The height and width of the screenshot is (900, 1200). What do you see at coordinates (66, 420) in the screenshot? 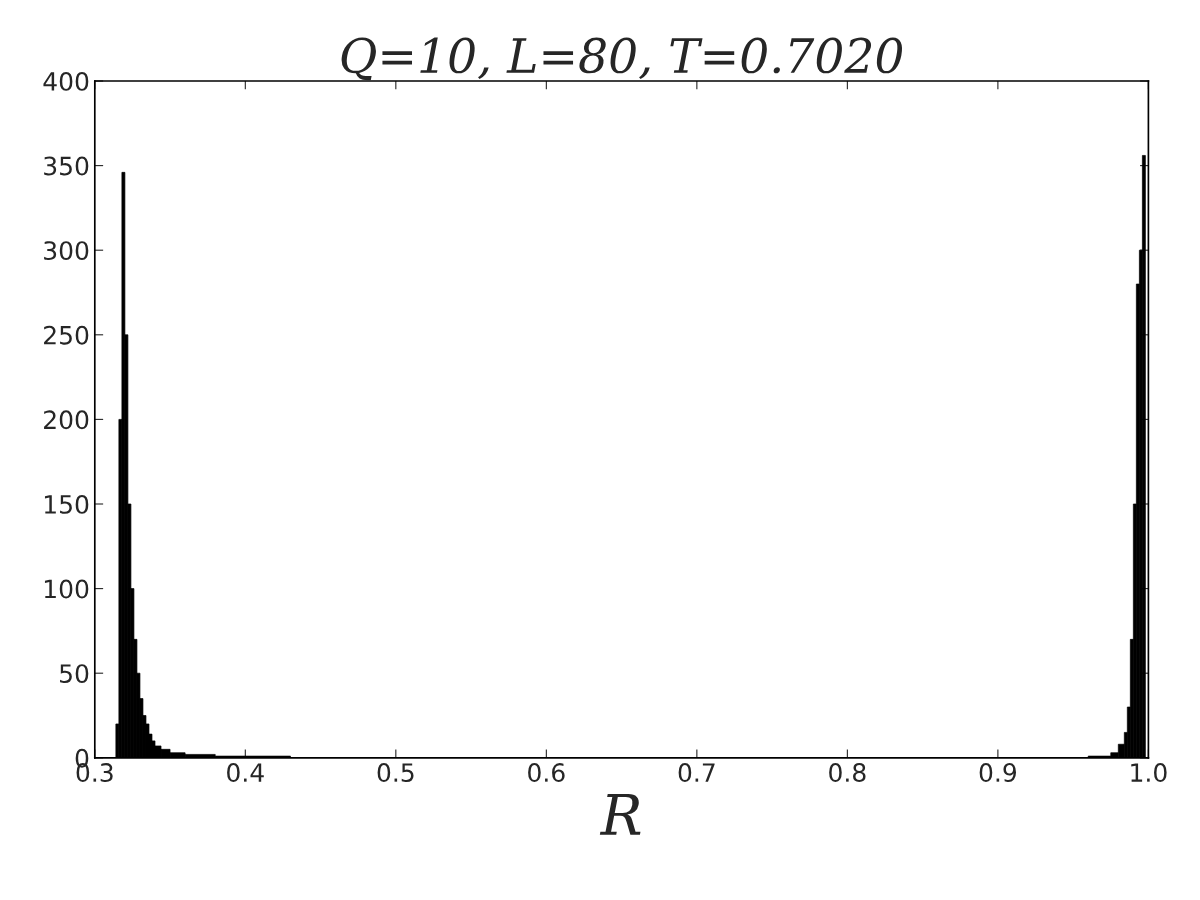
I see `y-tick-label: 200` at bounding box center [66, 420].